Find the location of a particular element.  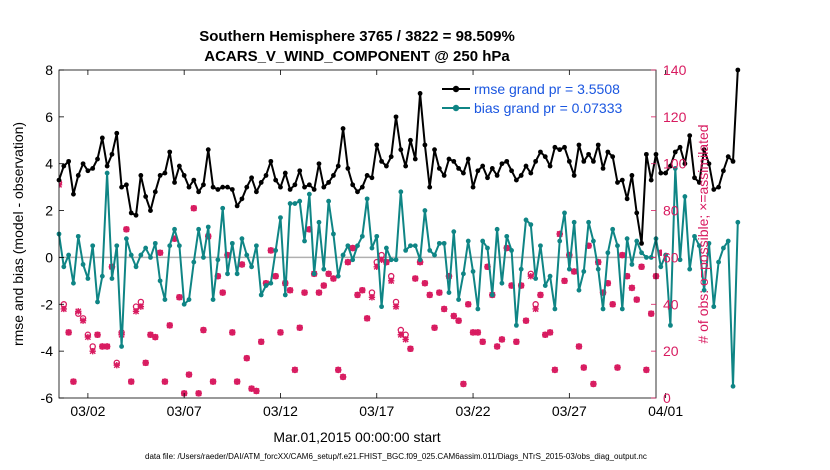

x-tick-label: 03/12 is located at coordinates (280, 411).